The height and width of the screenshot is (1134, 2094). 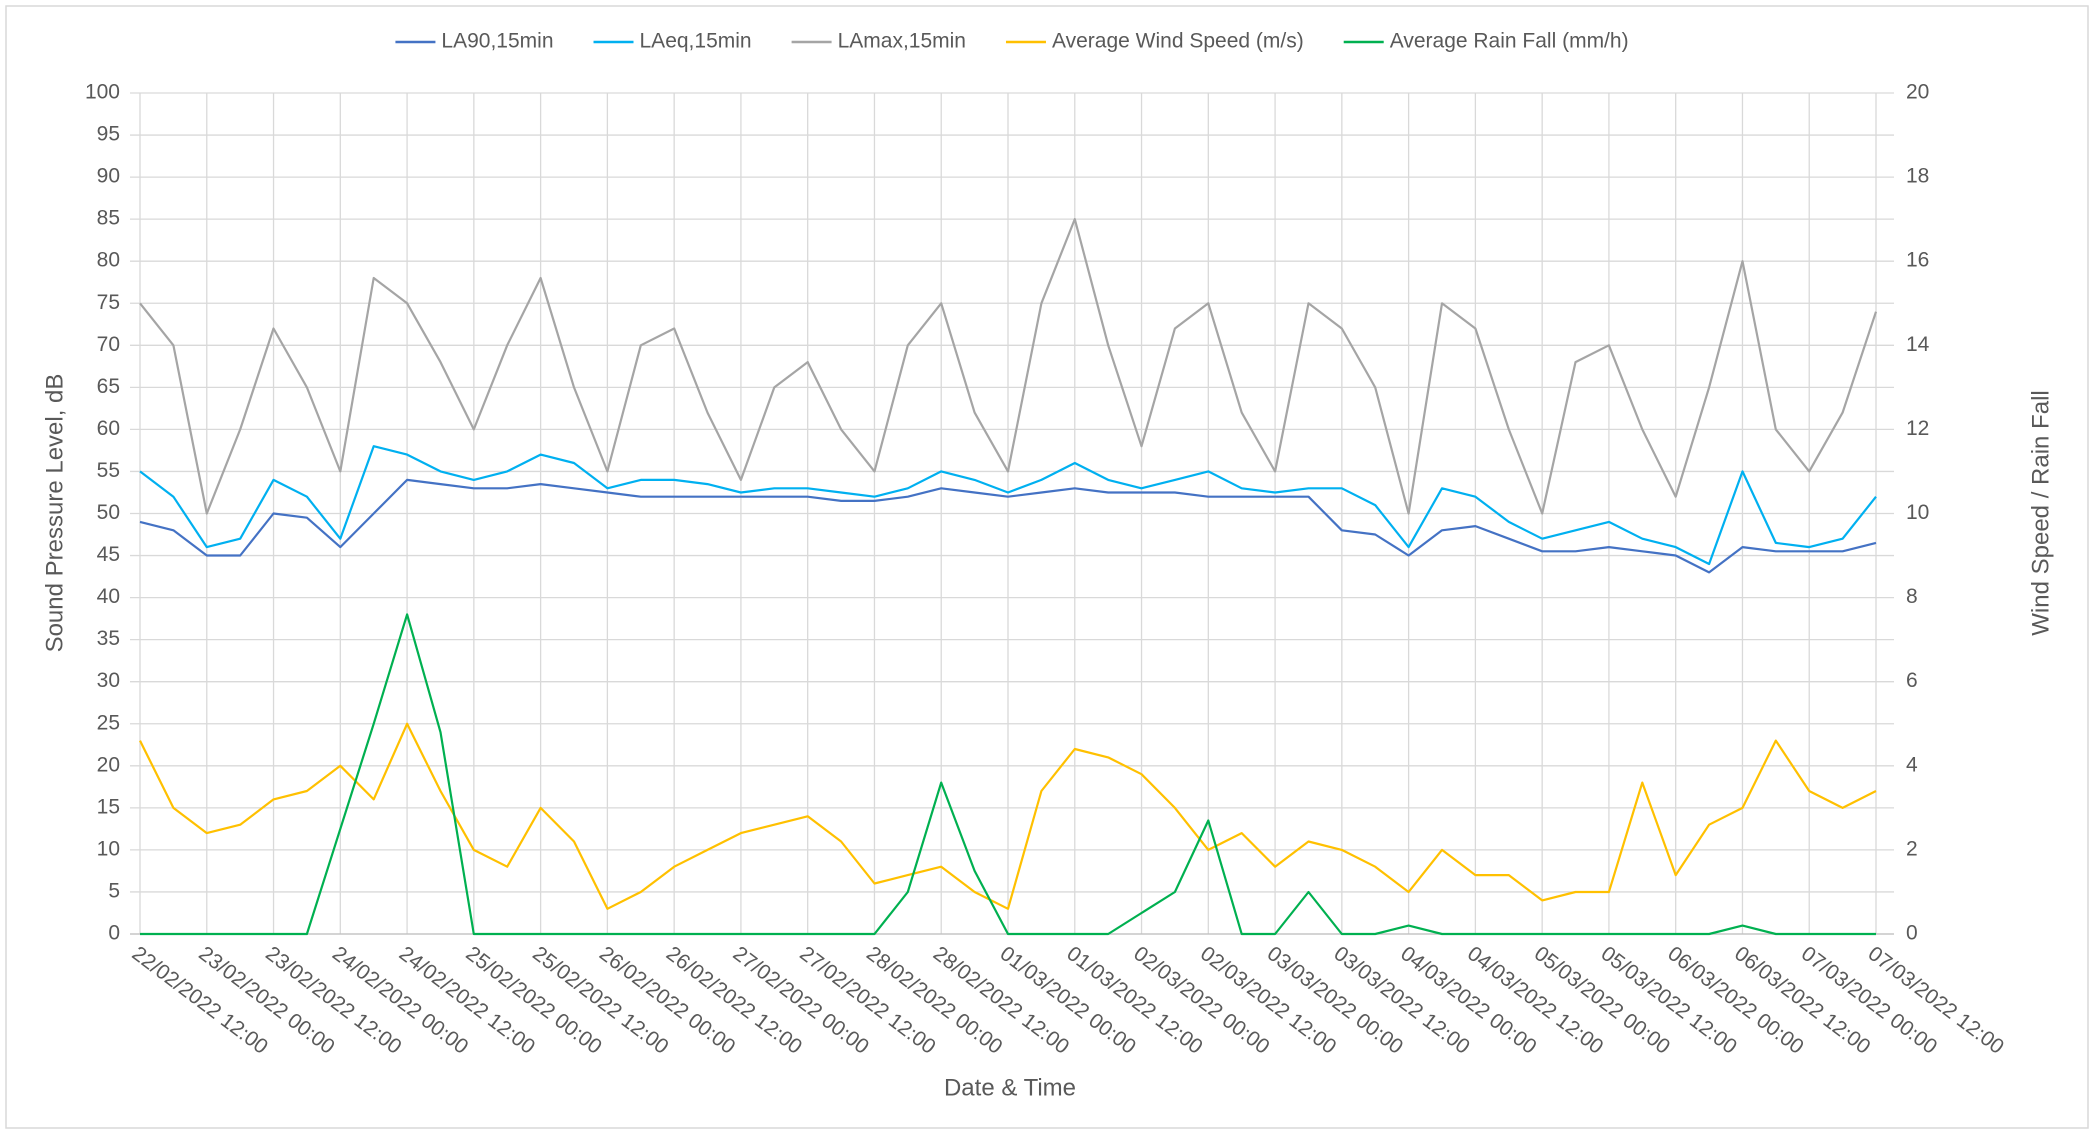 What do you see at coordinates (2040, 512) in the screenshot?
I see `y2-axis-title: Wind Speed / Rain Fall` at bounding box center [2040, 512].